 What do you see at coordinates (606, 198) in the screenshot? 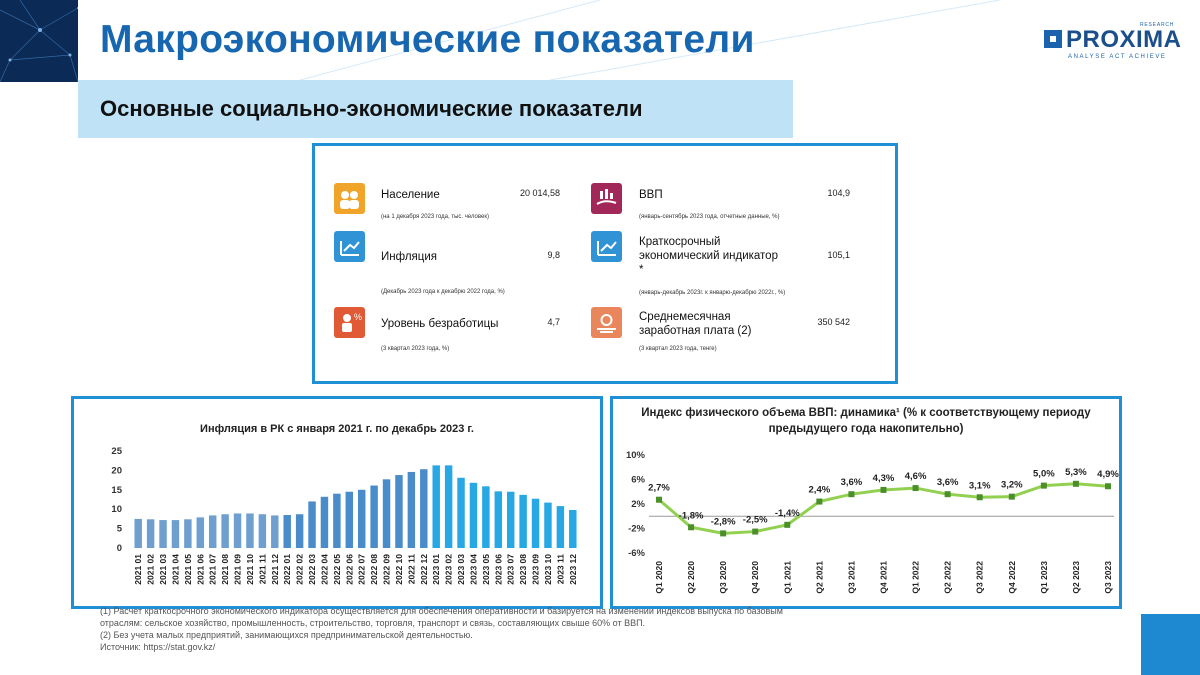
I see `gdp-hand-icon` at bounding box center [606, 198].